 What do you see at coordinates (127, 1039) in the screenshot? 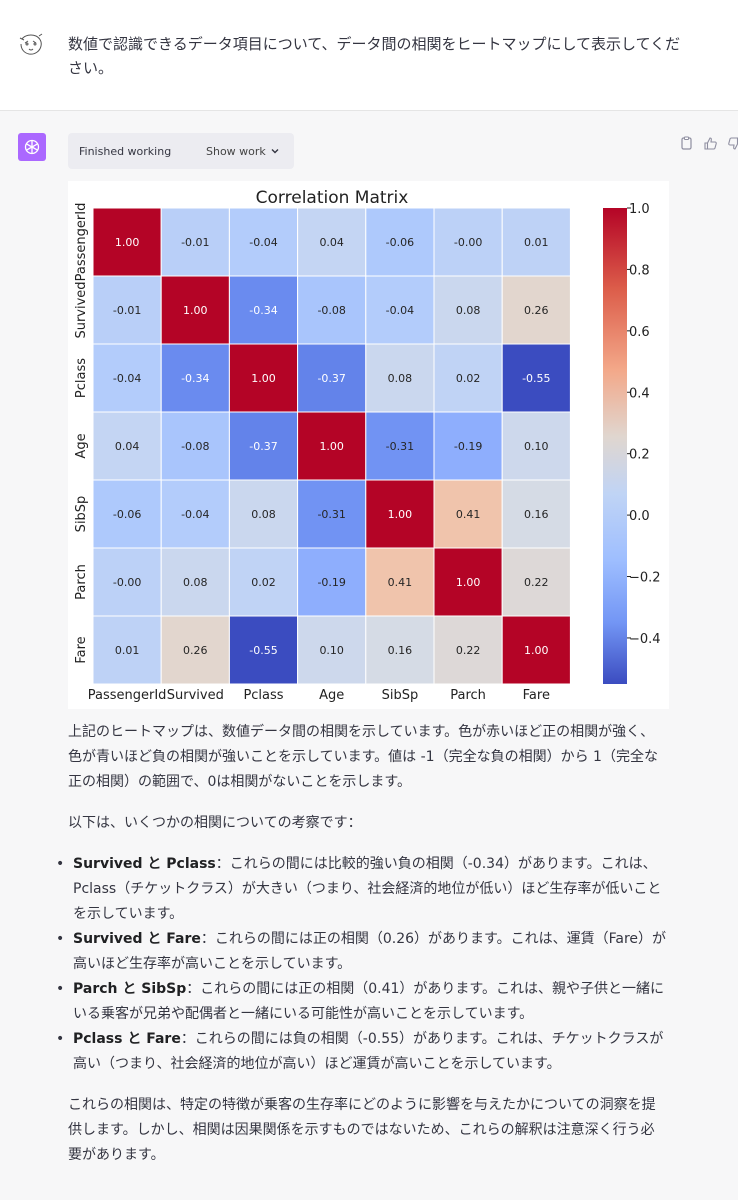
I see `list-item-title: Pclass と Fare` at bounding box center [127, 1039].